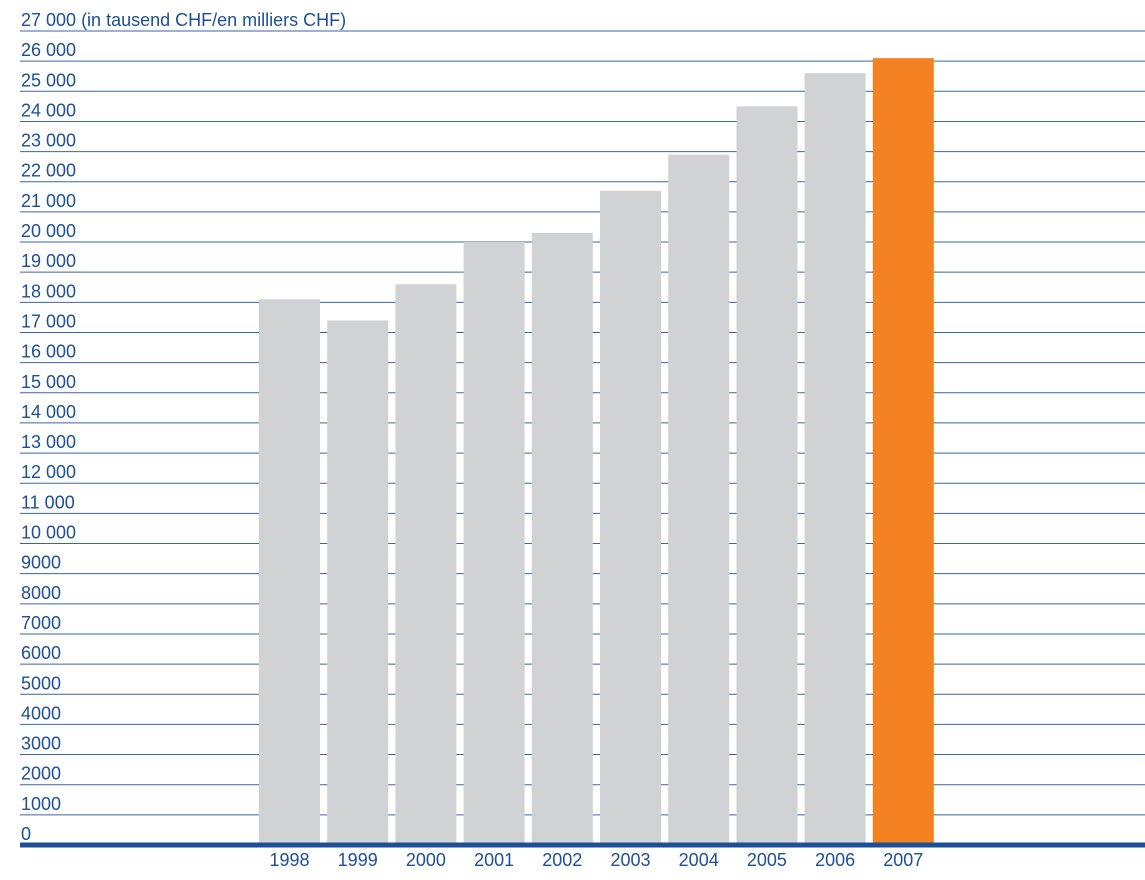 Image resolution: width=1145 pixels, height=880 pixels. What do you see at coordinates (426, 860) in the screenshot?
I see `x-tick-label: 2000` at bounding box center [426, 860].